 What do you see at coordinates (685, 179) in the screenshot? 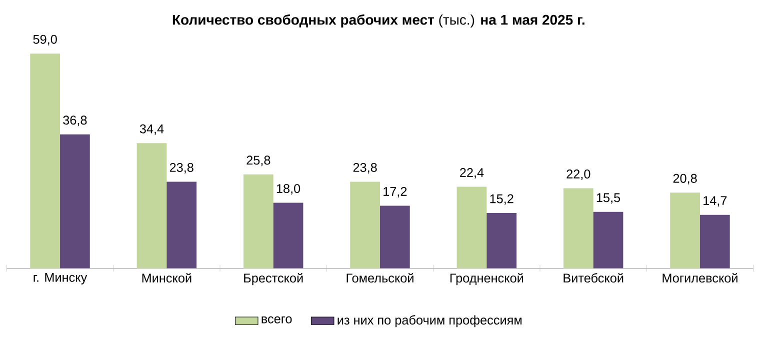
I see `data-label: 20,8` at bounding box center [685, 179].